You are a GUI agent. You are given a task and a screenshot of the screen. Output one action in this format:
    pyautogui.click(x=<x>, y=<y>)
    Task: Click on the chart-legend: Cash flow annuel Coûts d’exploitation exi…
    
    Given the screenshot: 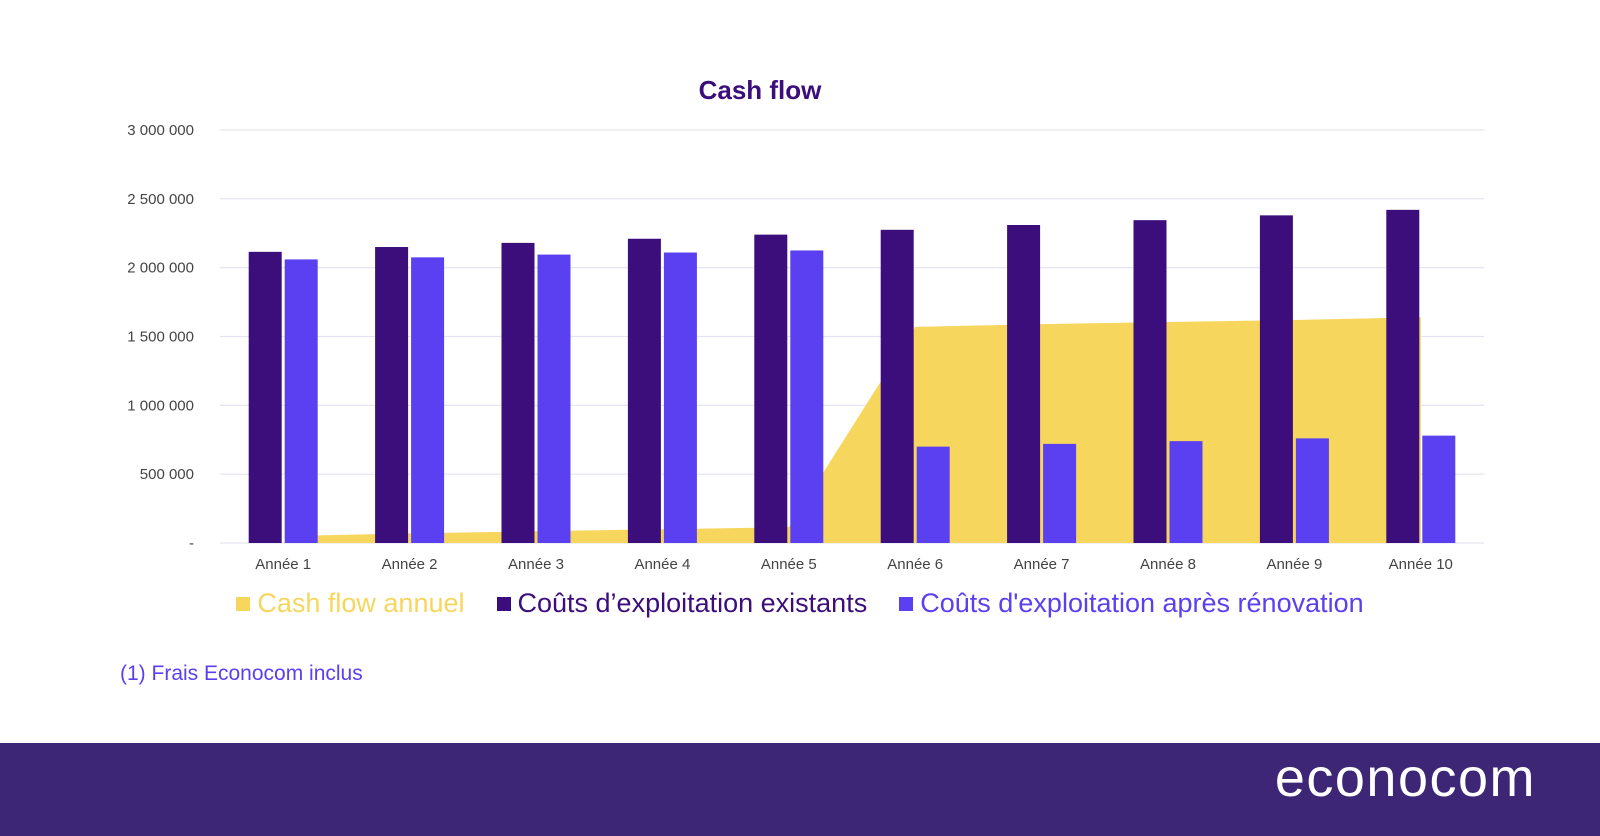 What is the action you would take?
    pyautogui.click(x=800, y=603)
    